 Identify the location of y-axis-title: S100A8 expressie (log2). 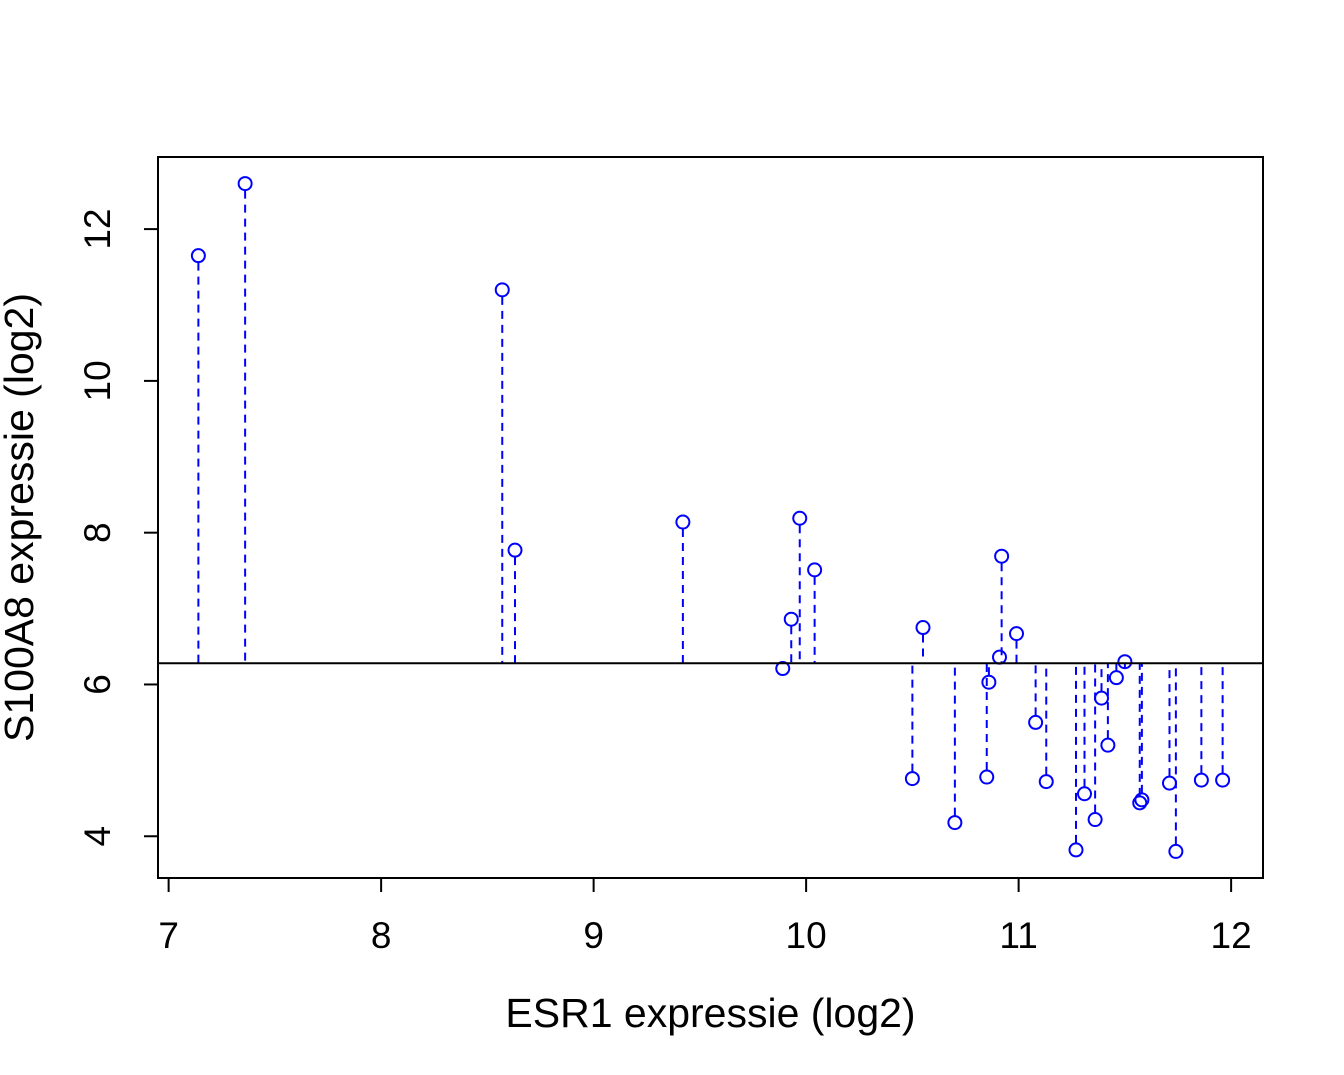
(21, 517).